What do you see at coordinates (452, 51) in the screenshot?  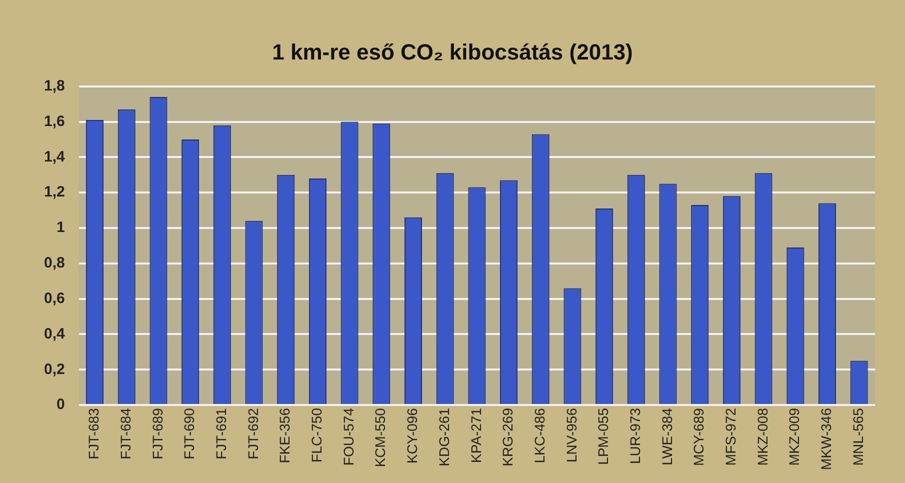 I see `chart-title: 1 km-re eső CO₂ kibocsátás (2013)` at bounding box center [452, 51].